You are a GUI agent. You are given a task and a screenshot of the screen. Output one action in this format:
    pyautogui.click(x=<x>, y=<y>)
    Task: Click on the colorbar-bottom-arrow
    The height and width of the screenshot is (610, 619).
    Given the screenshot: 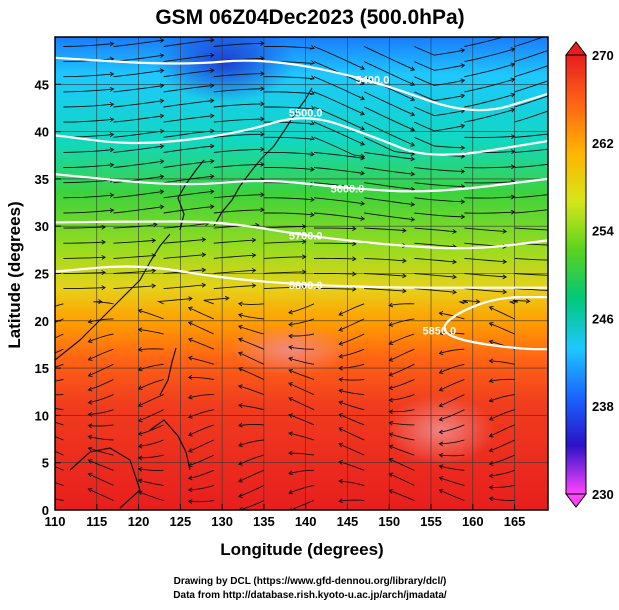 What is the action you would take?
    pyautogui.click(x=576, y=500)
    